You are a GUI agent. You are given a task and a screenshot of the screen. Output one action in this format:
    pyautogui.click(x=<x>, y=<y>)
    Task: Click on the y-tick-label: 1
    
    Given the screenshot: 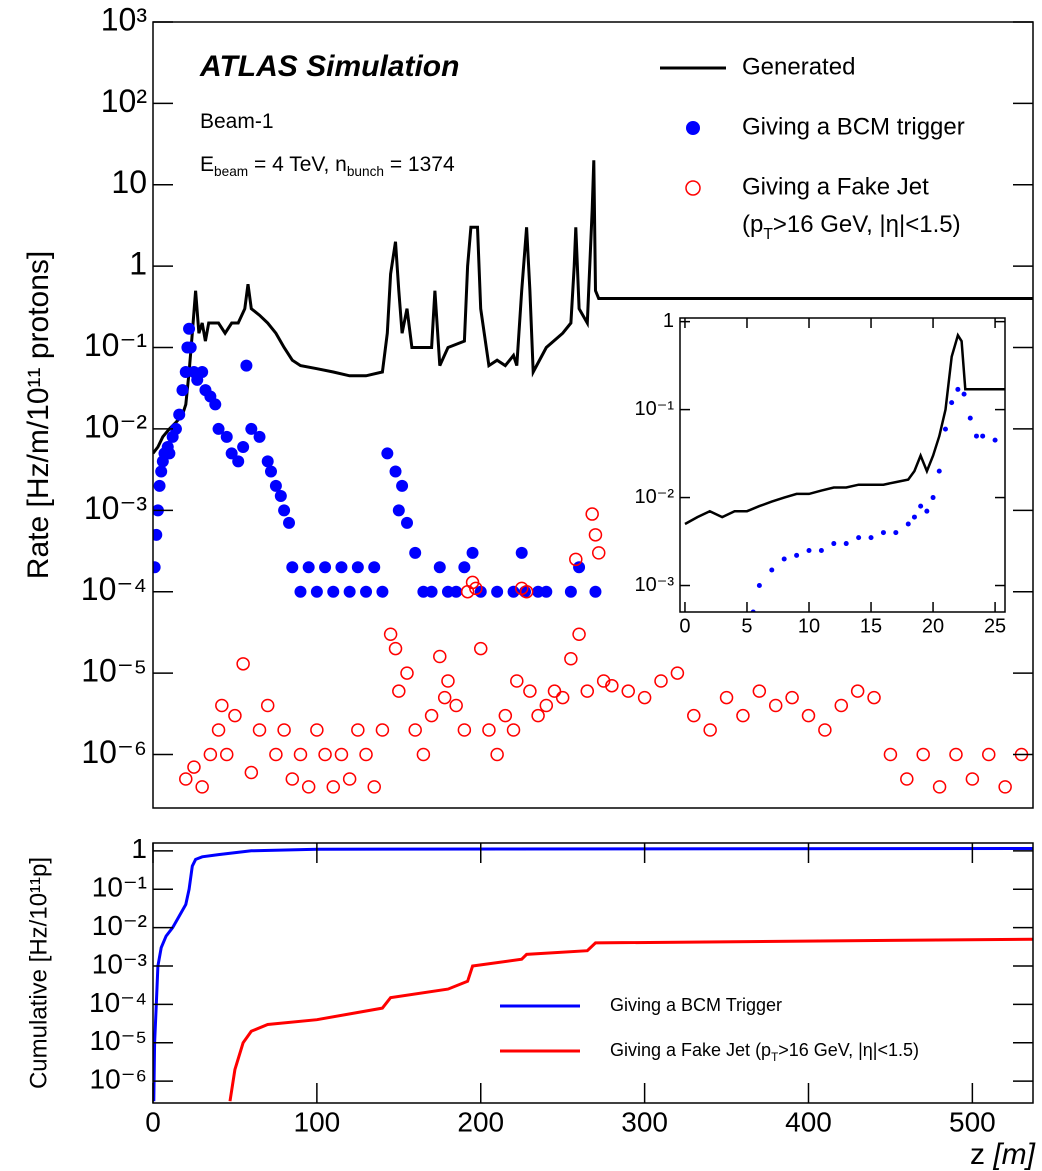 What is the action you would take?
    pyautogui.click(x=668, y=321)
    